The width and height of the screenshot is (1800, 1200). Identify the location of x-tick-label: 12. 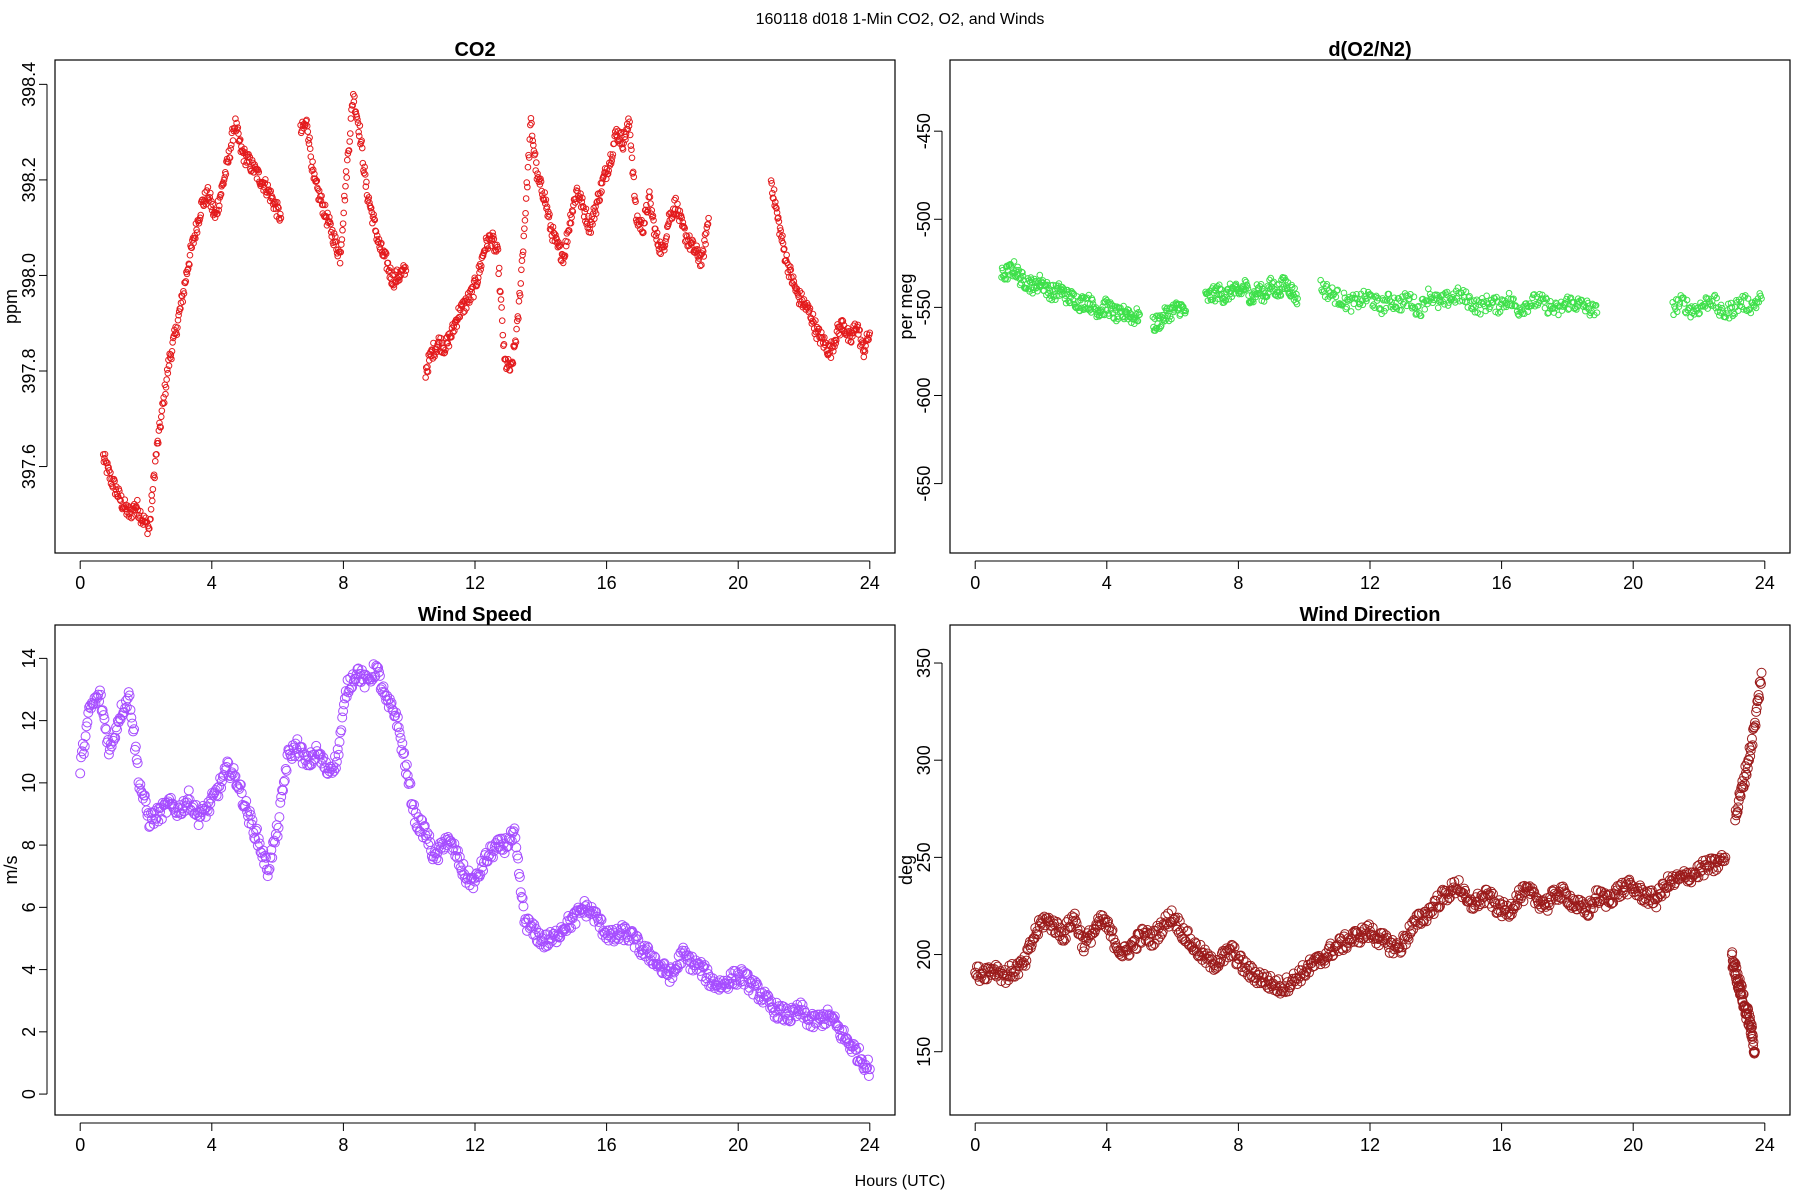
(475, 1145).